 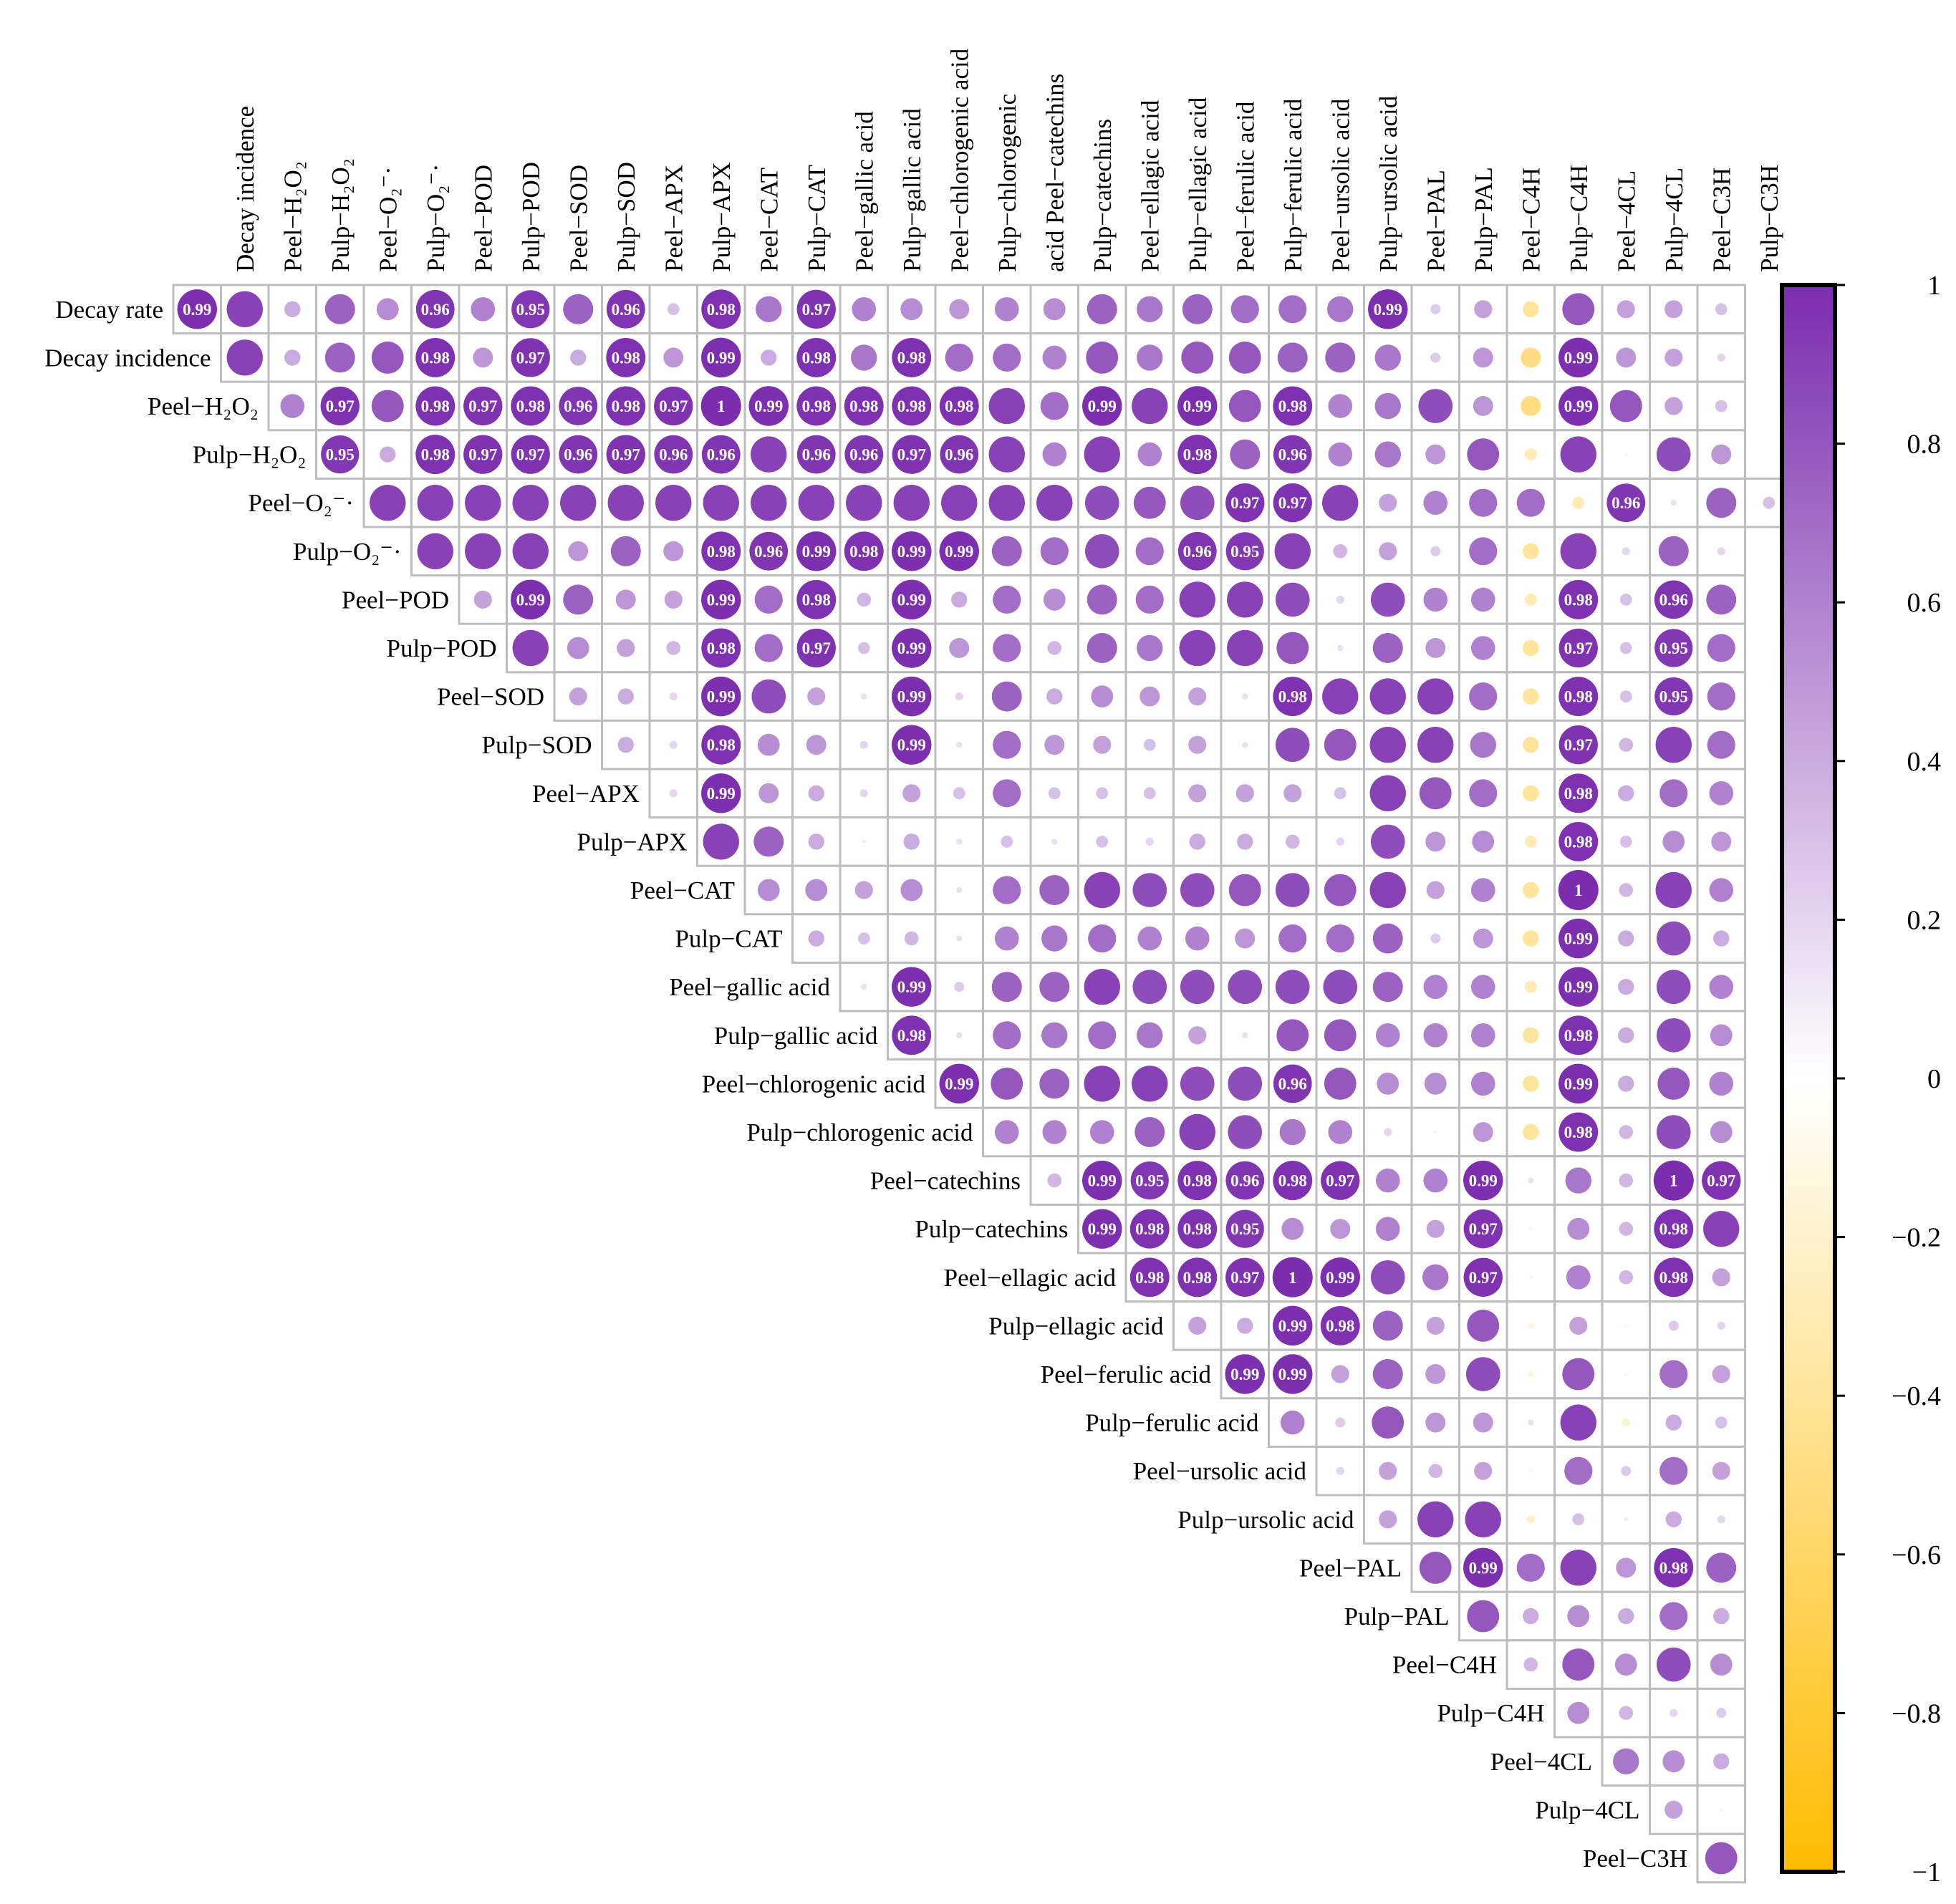 What do you see at coordinates (721, 357) in the screenshot?
I see `correlation-cell: 0.99` at bounding box center [721, 357].